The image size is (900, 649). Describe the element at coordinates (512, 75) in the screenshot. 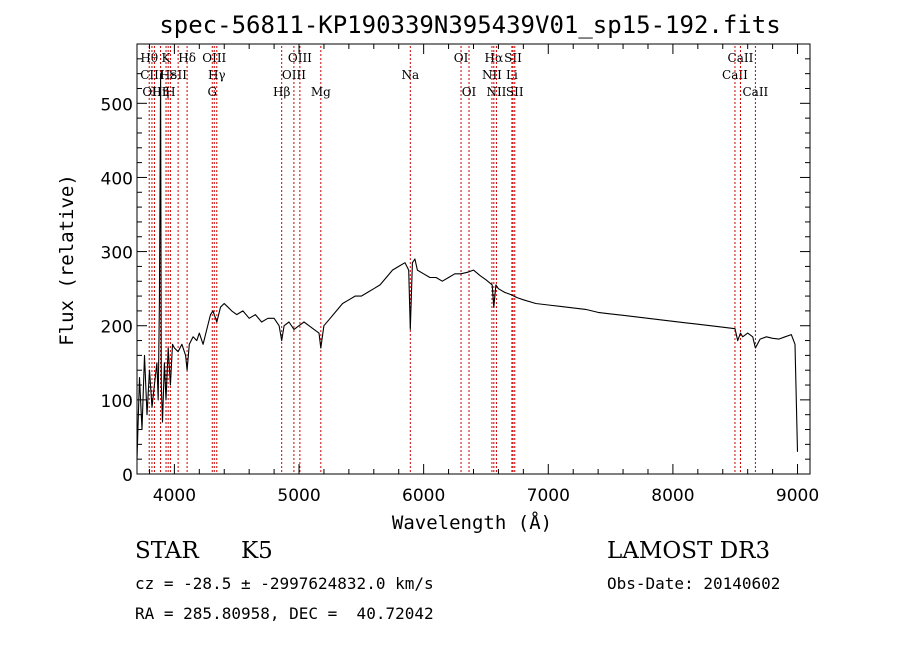

I see `line-marker-label: Li` at that location.